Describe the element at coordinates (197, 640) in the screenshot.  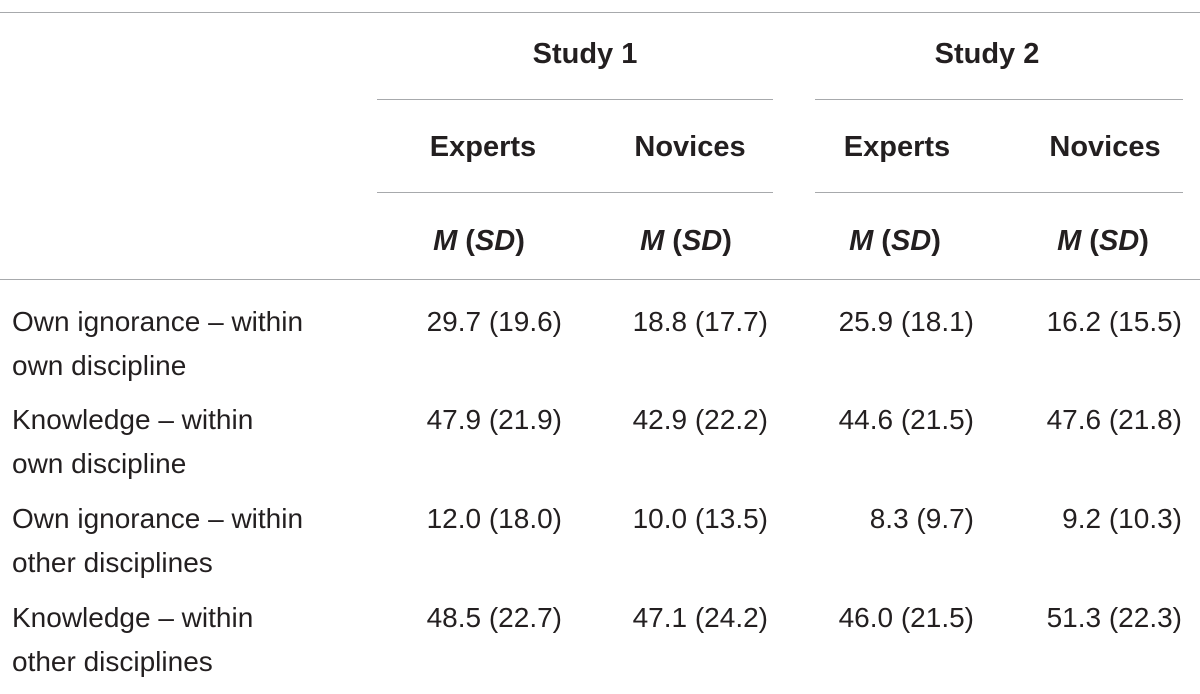
I see `row-label: Knowledge – within other disciplines` at that location.